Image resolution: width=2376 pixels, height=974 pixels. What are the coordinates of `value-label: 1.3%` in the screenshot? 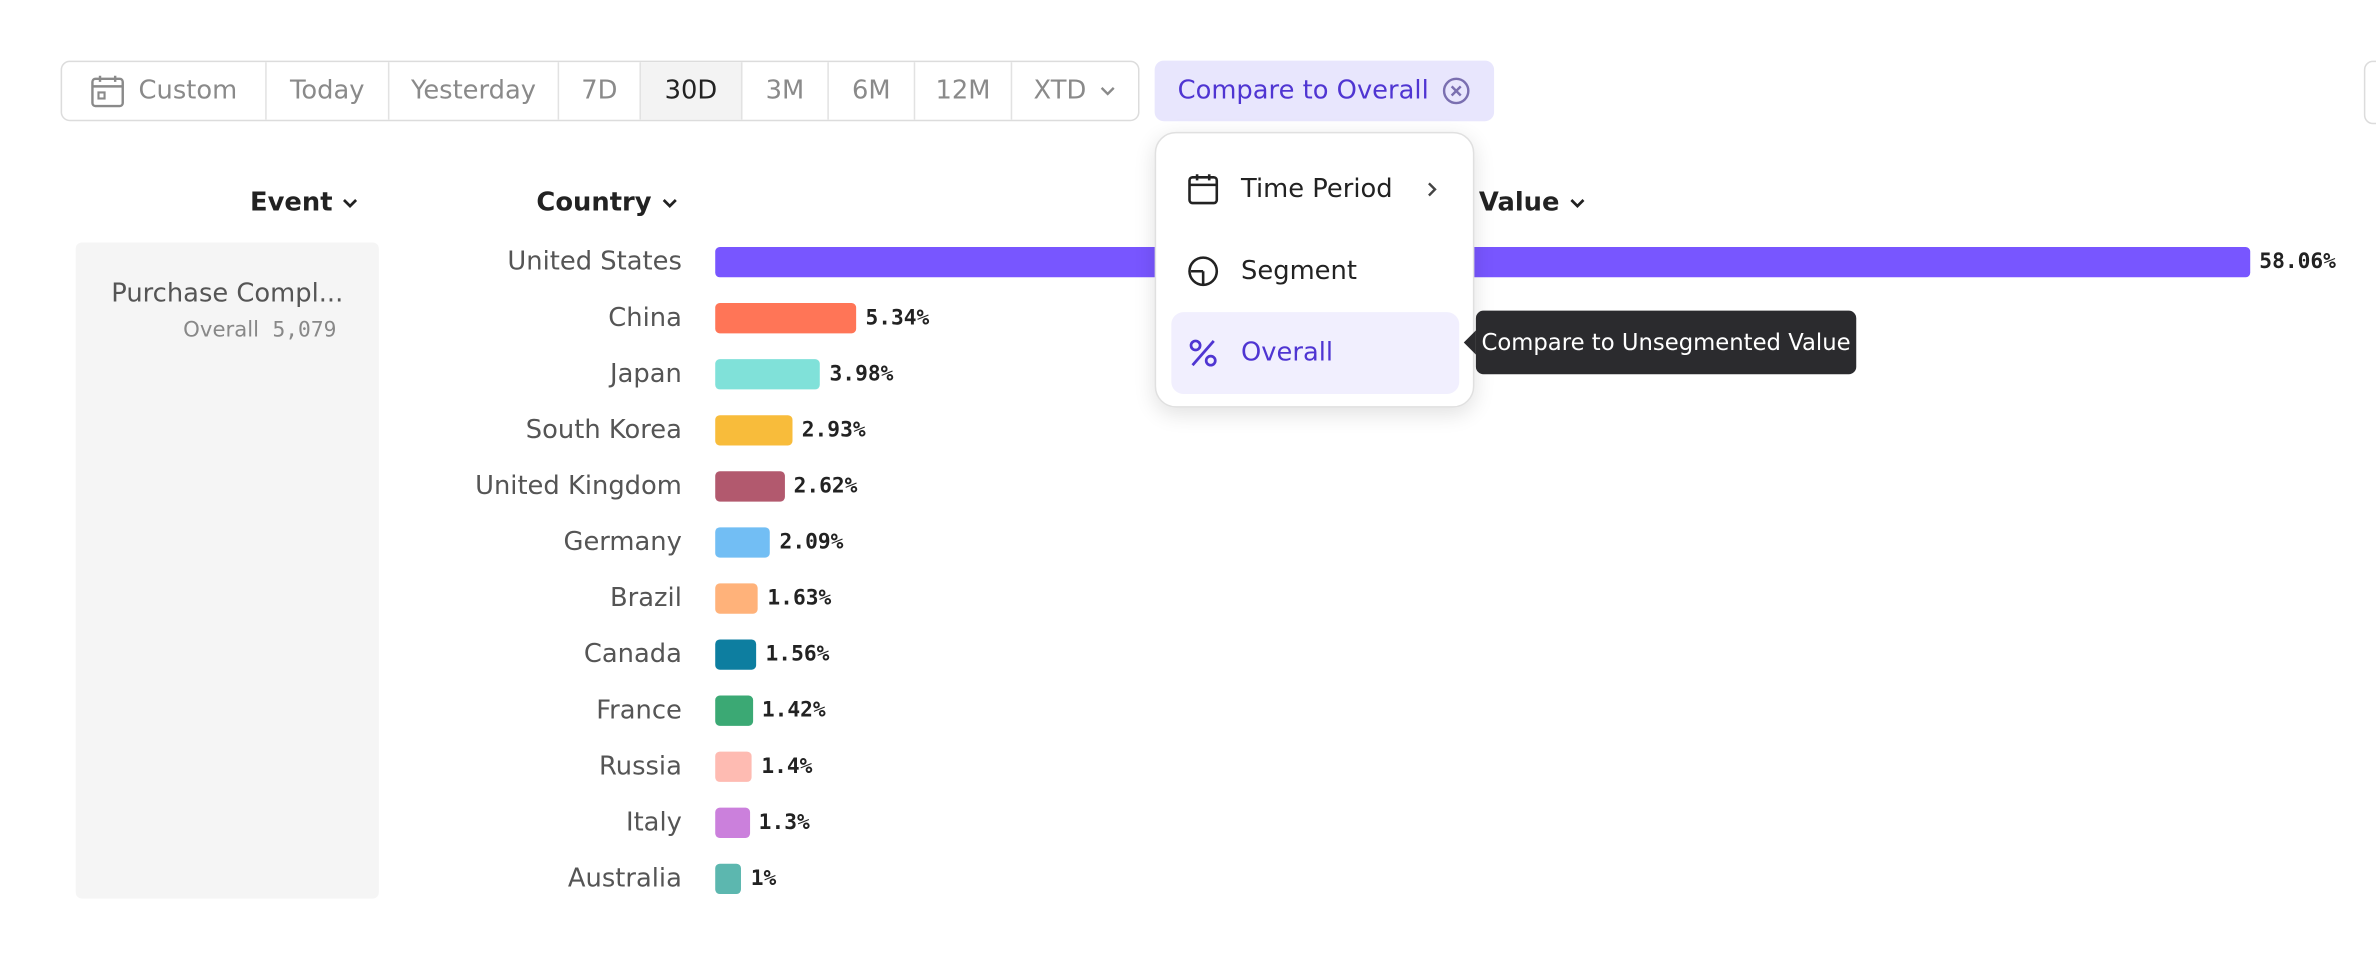 It's located at (784, 822).